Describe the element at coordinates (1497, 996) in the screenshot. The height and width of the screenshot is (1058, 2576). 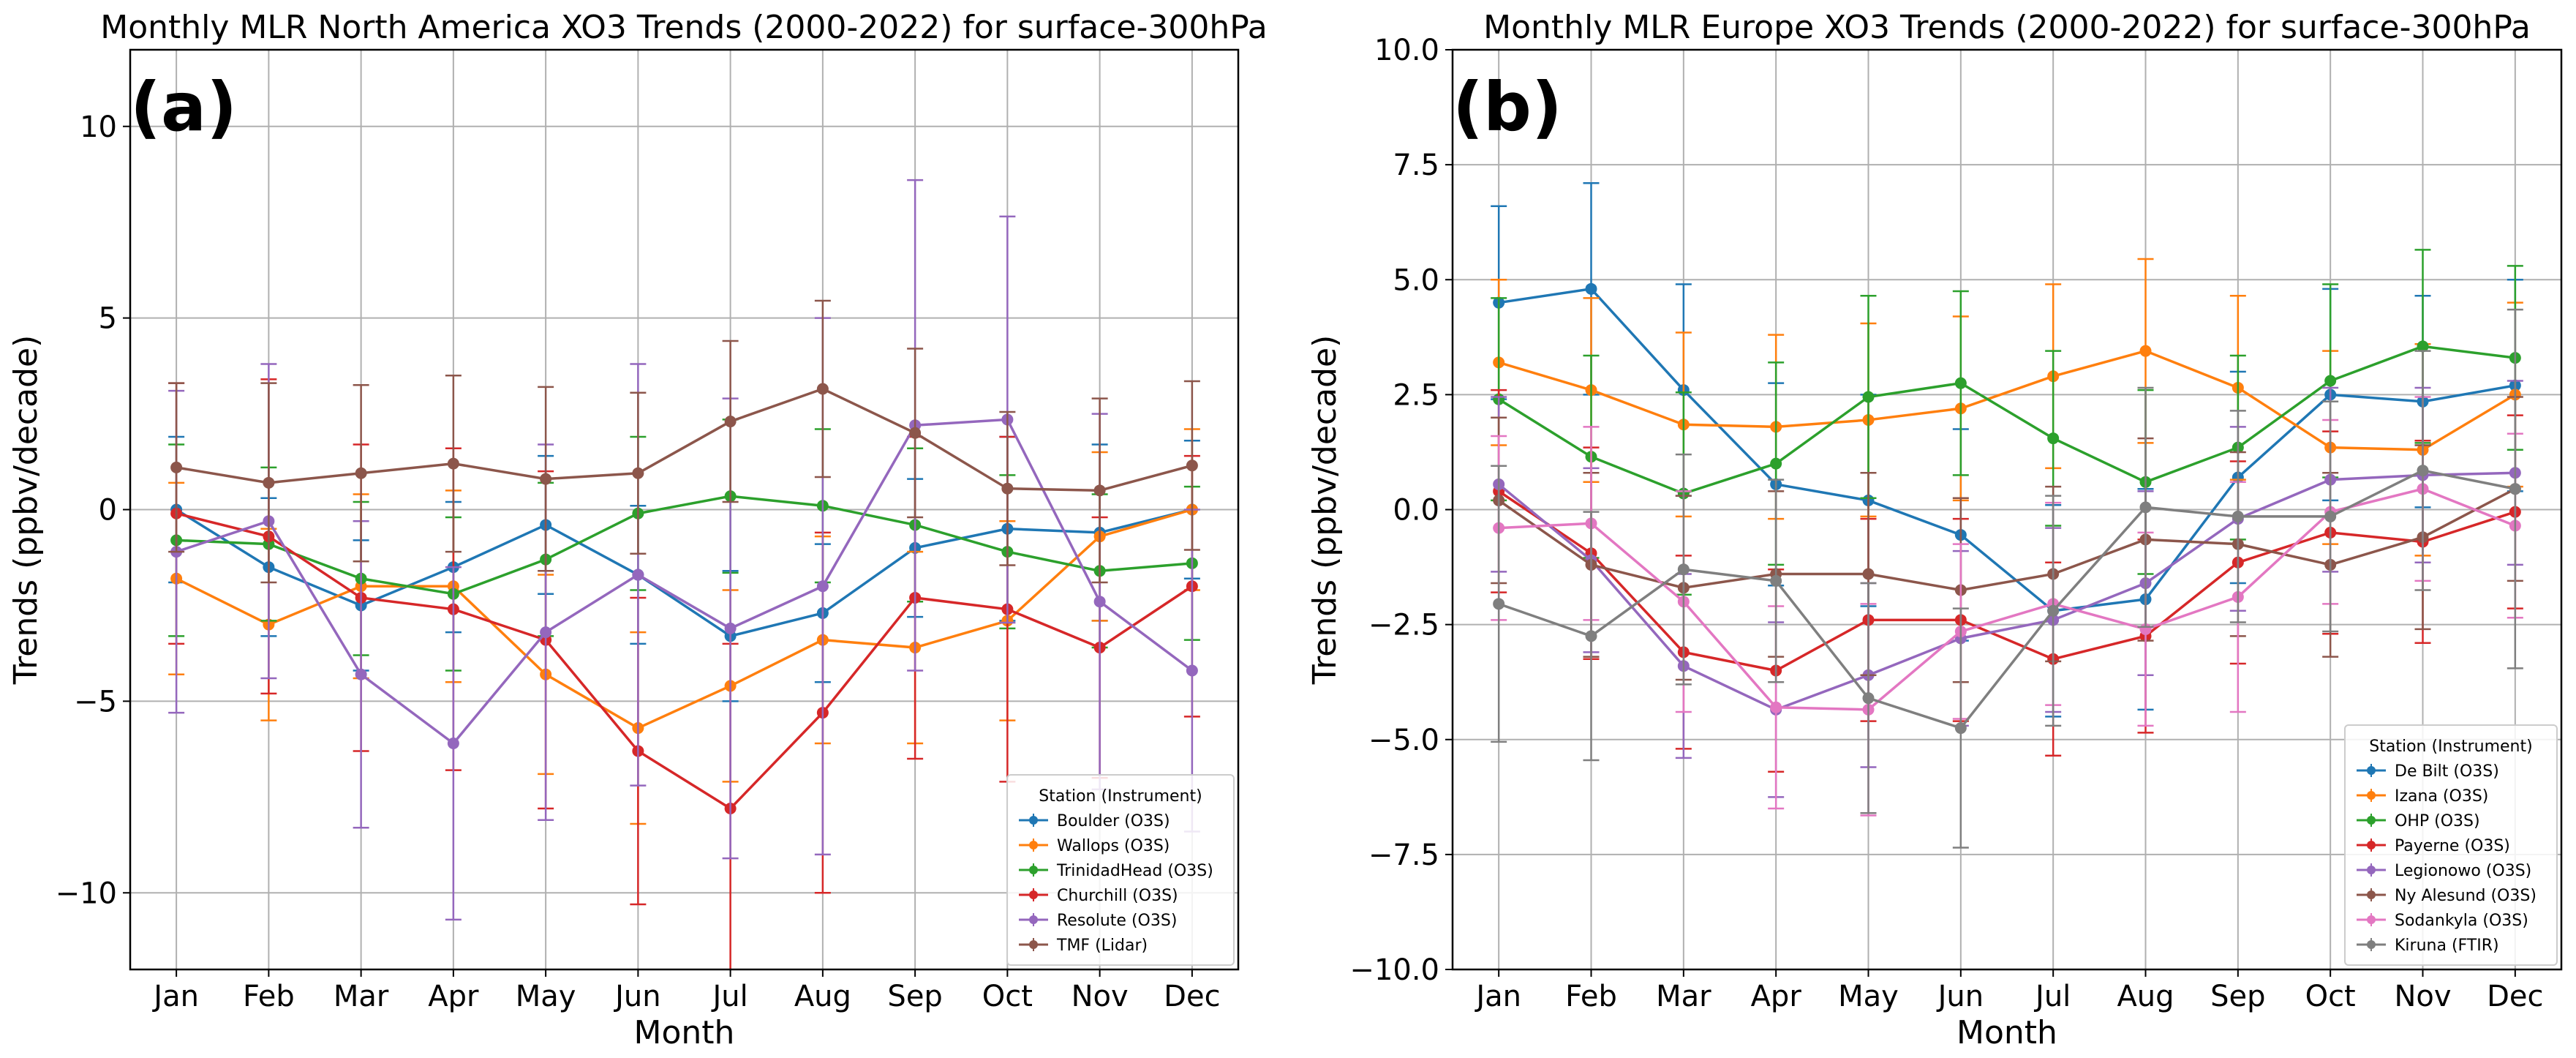
I see `x-tick-label: Jan` at that location.